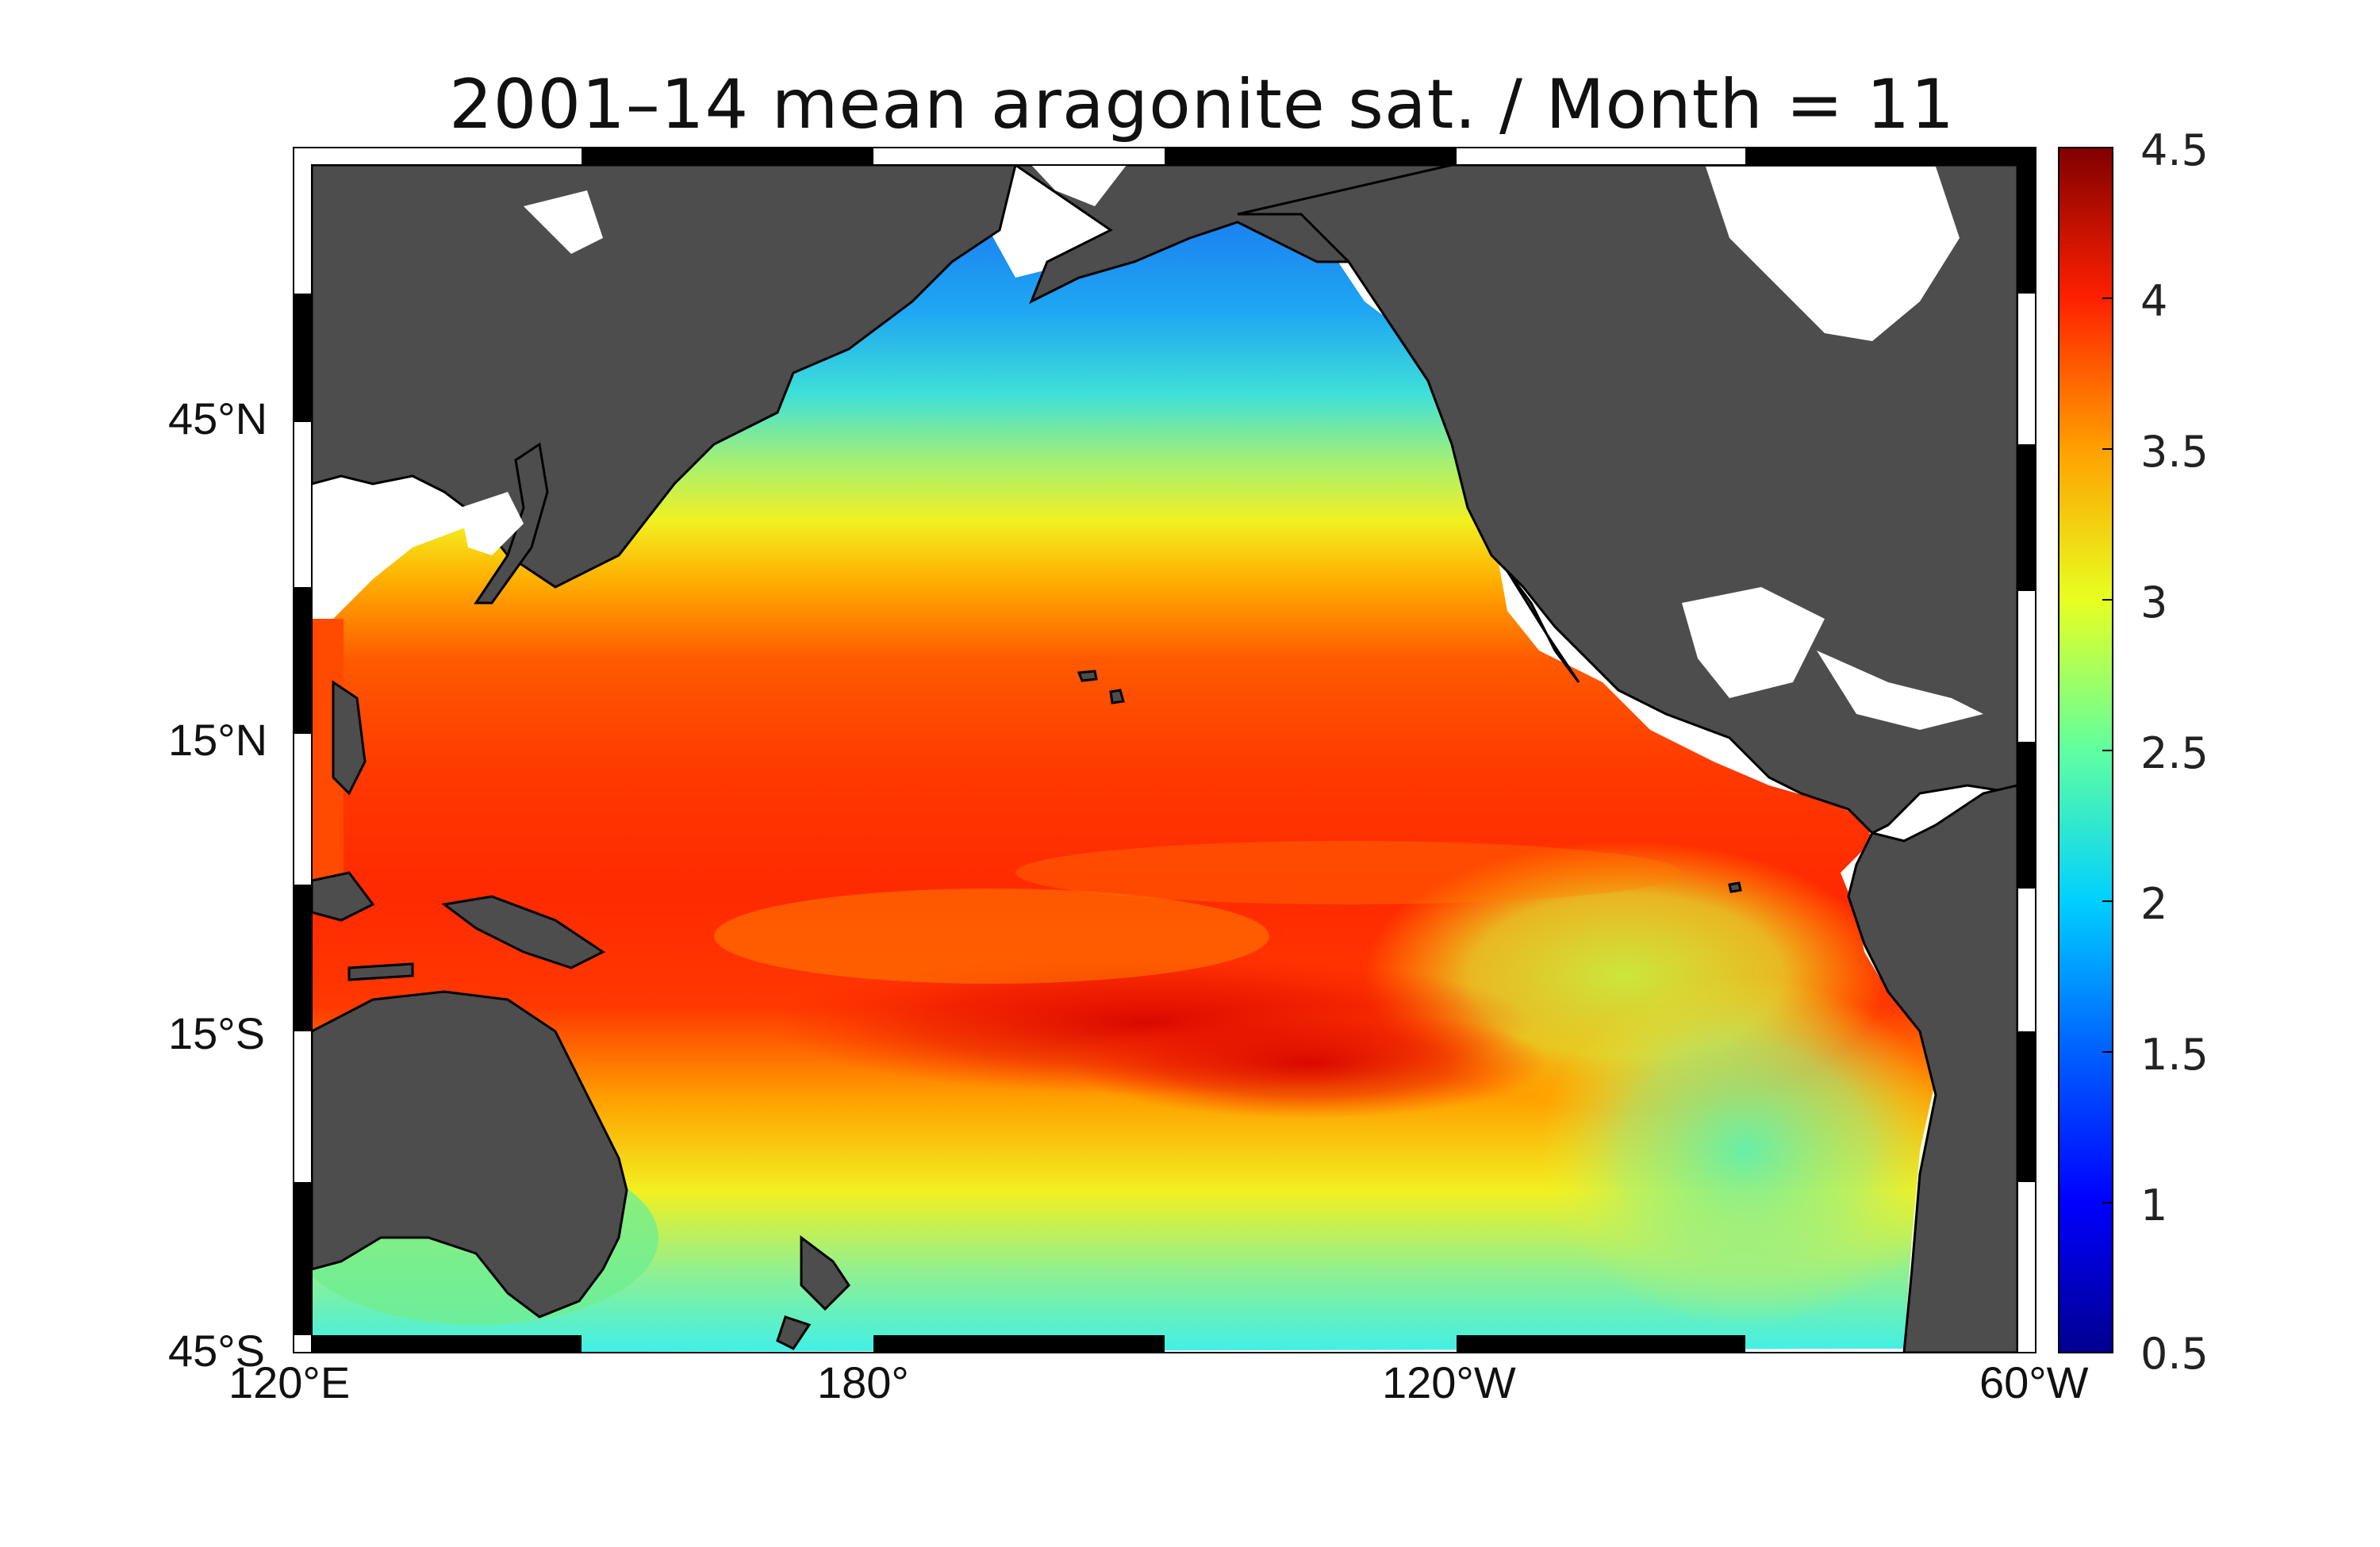 The height and width of the screenshot is (1547, 2380). Describe the element at coordinates (1449, 1382) in the screenshot. I see `lon-label-120w: 120°W` at that location.